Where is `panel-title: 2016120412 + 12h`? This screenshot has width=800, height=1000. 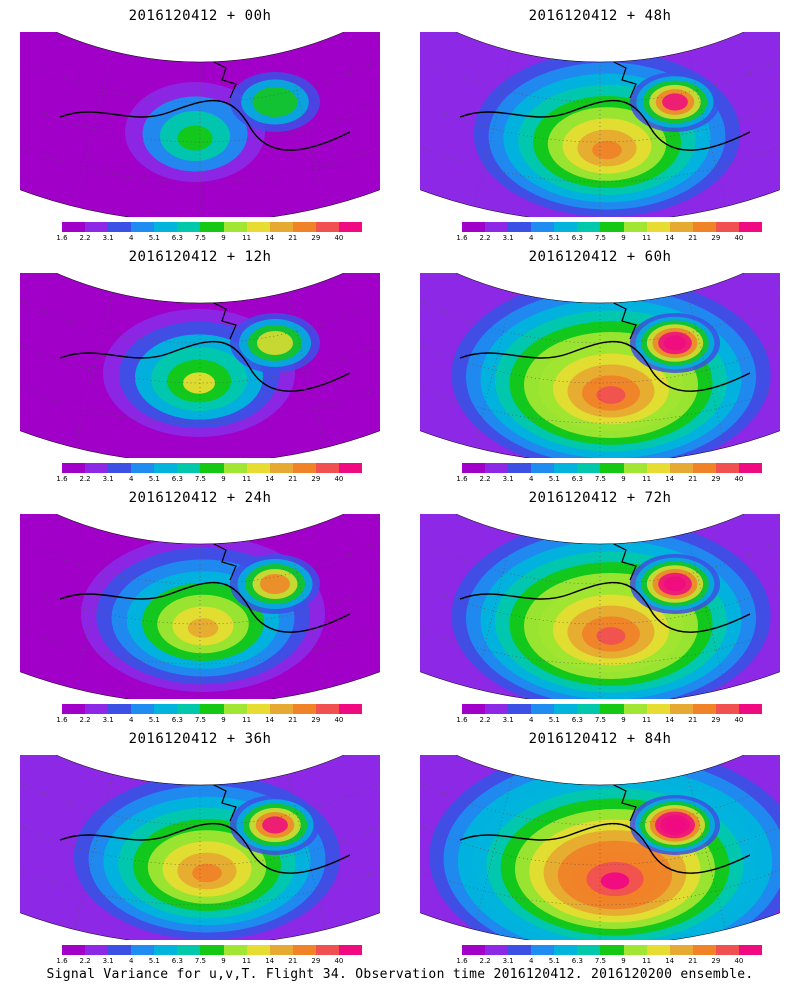
panel-title: 2016120412 + 12h is located at coordinates (200, 257).